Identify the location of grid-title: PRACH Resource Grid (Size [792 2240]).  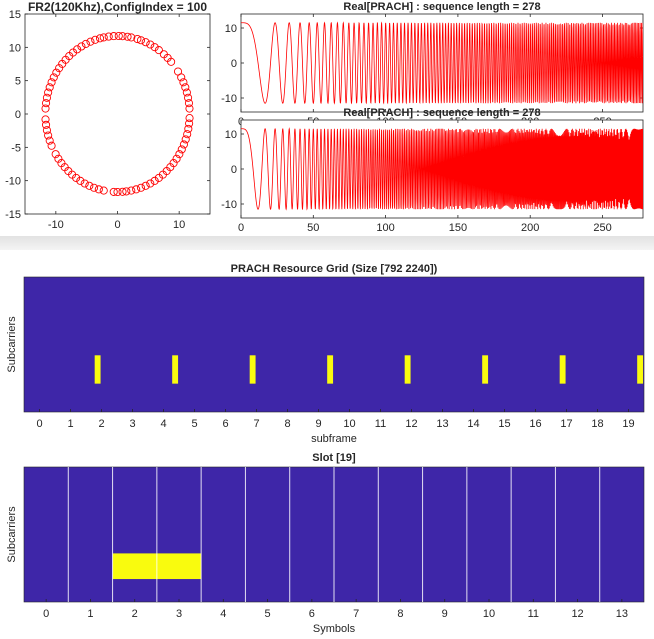
(334, 269).